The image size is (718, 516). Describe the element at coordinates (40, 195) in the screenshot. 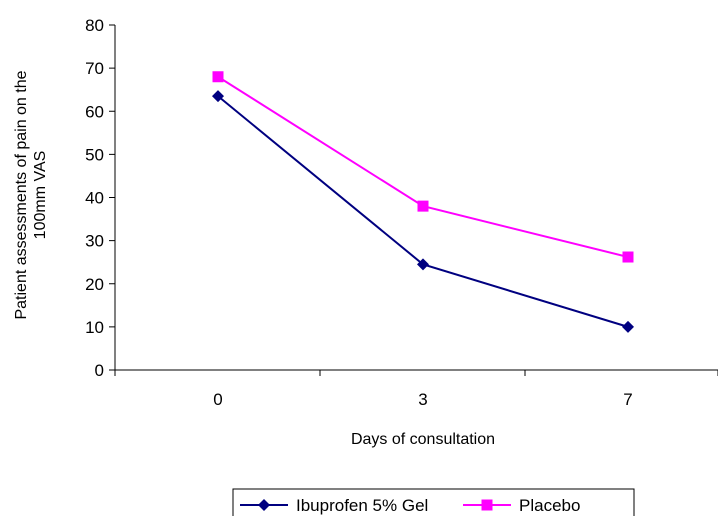

I see `y-axis-label-line-2: 100mm VAS` at that location.